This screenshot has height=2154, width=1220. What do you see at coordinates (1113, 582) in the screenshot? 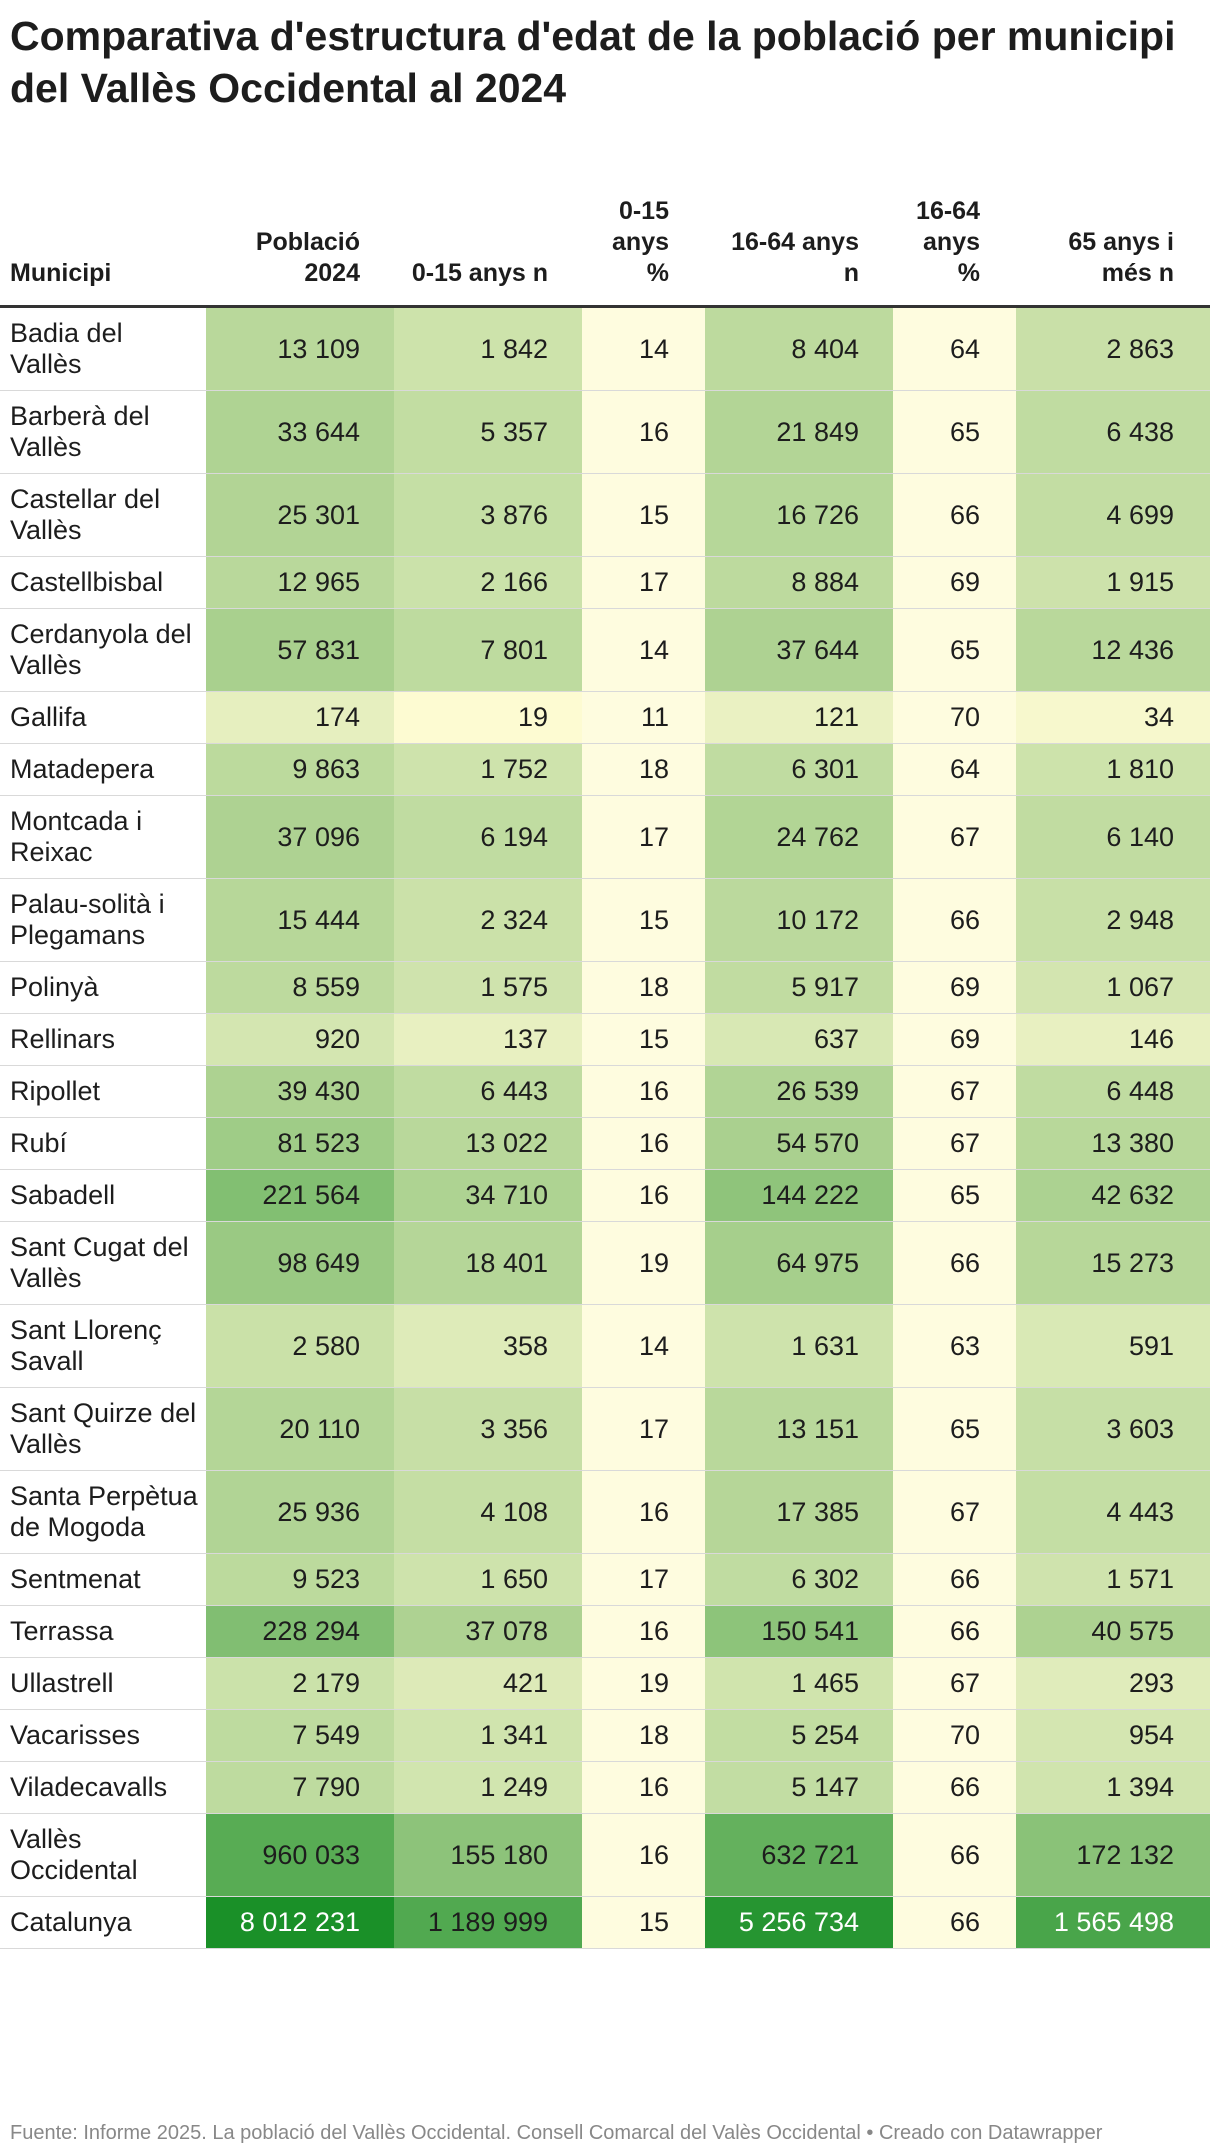
I see `table-cell-n65: 1 915` at bounding box center [1113, 582].